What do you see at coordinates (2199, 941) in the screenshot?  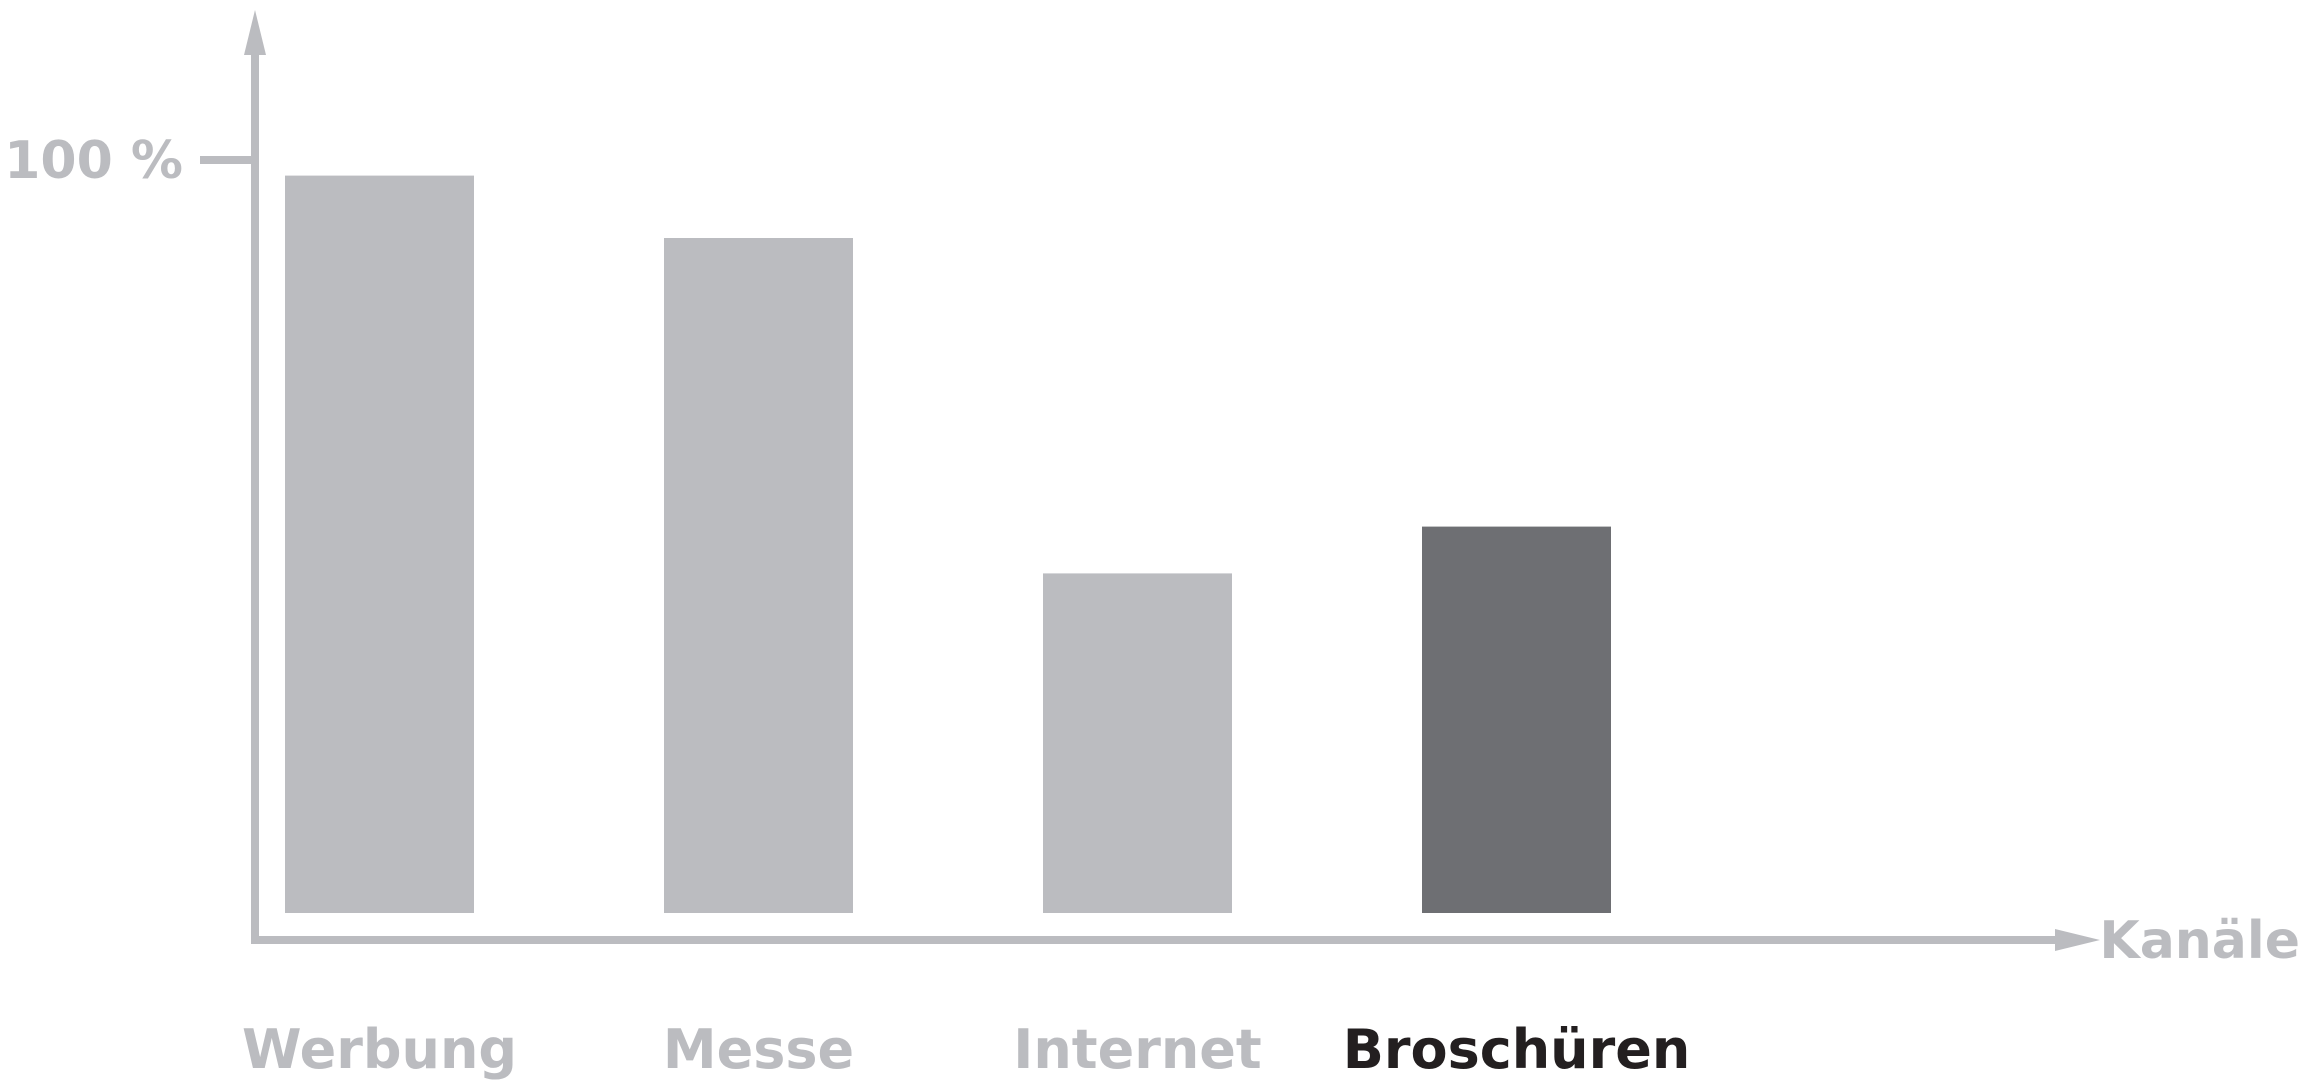 I see `x-axis-label: Kanäle` at bounding box center [2199, 941].